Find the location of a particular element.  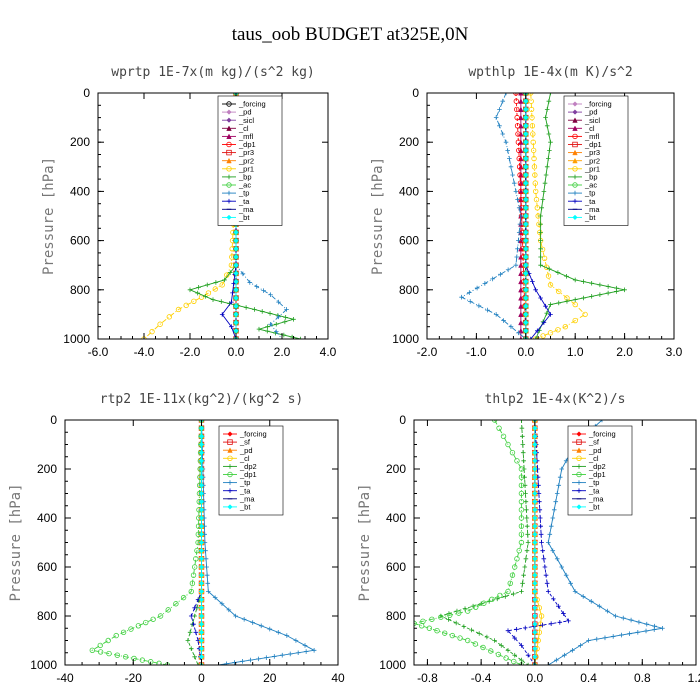

x-tick-label: 1.2 is located at coordinates (694, 678).